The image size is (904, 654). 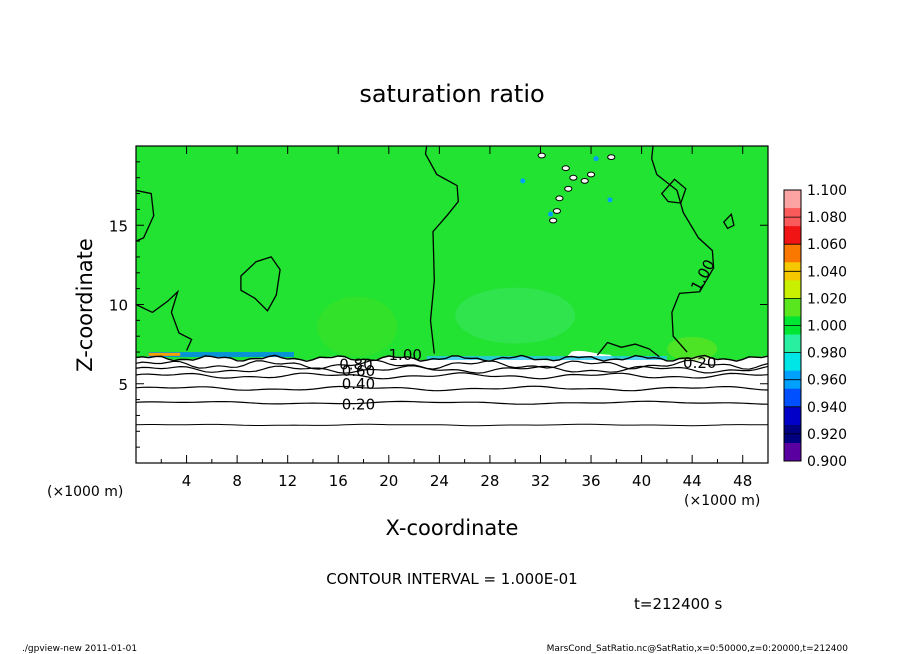 What do you see at coordinates (118, 306) in the screenshot?
I see `y-tick-label: 10` at bounding box center [118, 306].